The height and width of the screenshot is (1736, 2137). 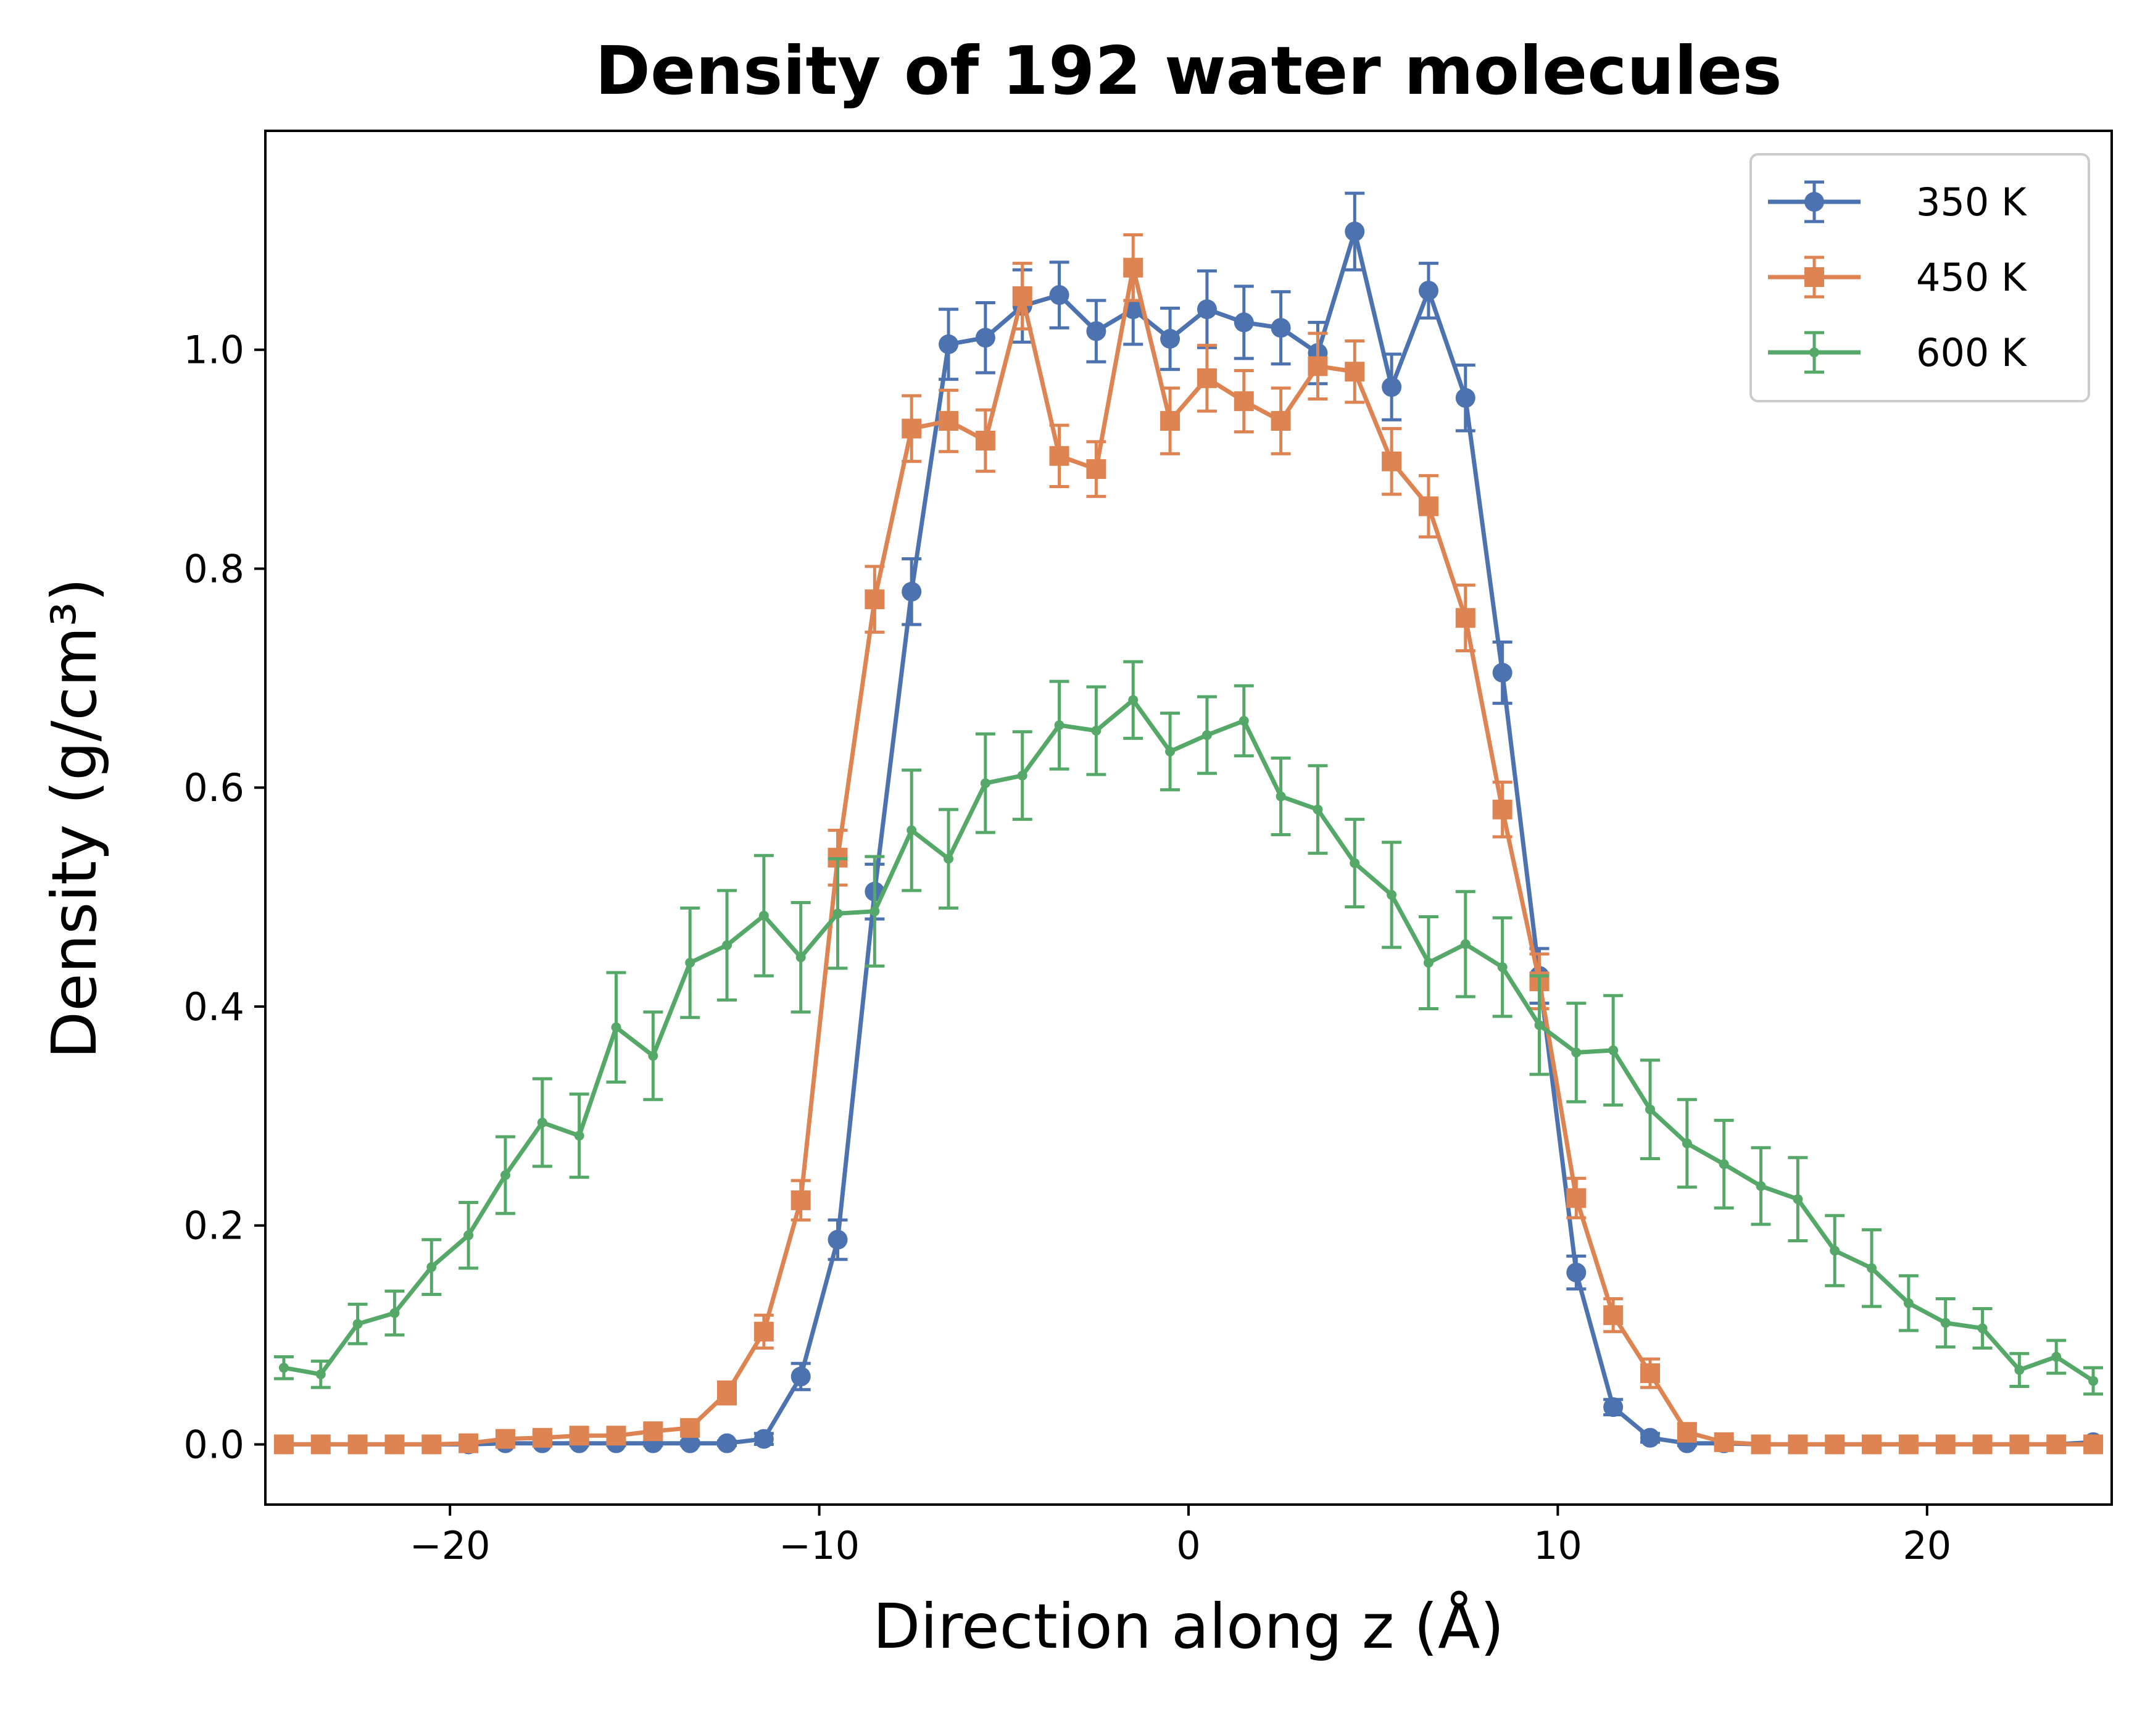 I want to click on legend-label: 450 K, so click(x=1971, y=277).